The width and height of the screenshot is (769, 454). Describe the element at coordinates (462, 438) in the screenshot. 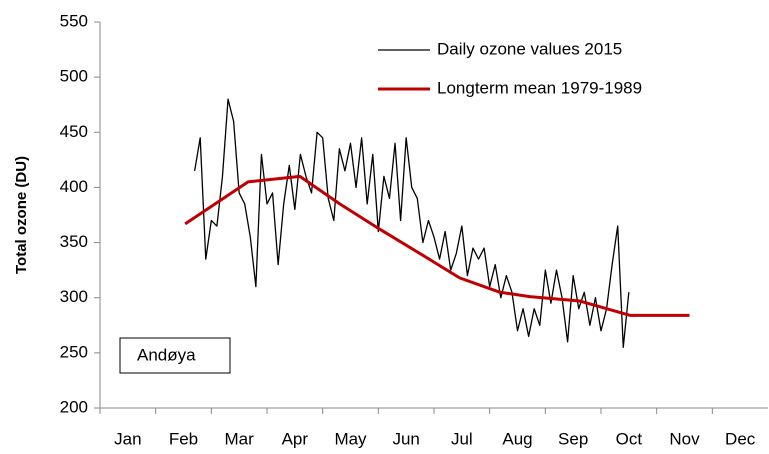

I see `x-tick-label: Jul` at that location.